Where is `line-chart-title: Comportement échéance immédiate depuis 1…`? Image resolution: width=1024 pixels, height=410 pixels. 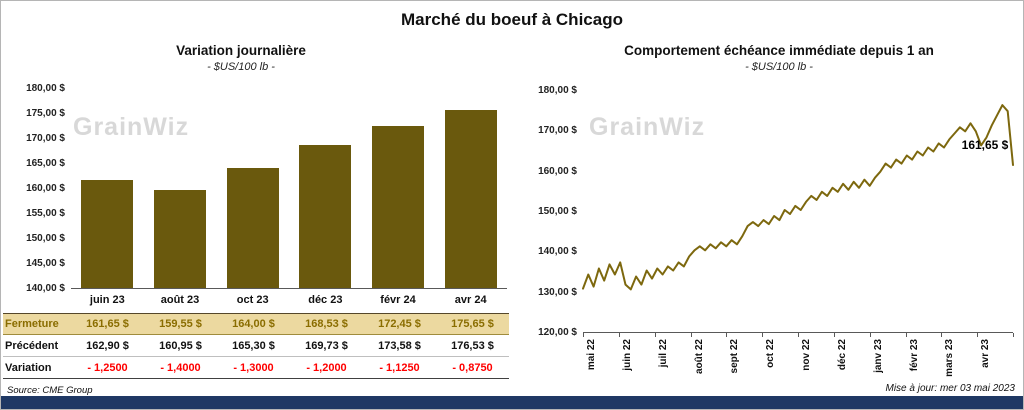 line-chart-title: Comportement échéance immédiate depuis 1… is located at coordinates (779, 50).